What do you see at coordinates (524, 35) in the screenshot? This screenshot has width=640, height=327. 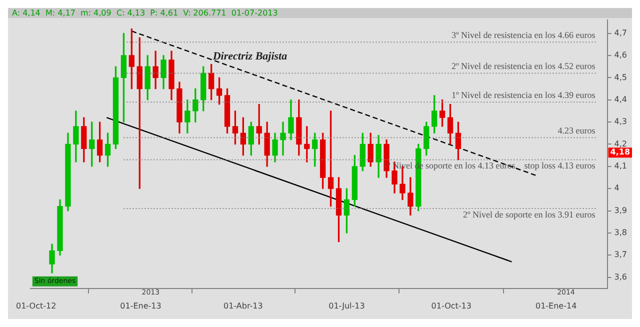 I see `ref-line-label: 3º Nivel de resistencia en los 4.66 euros` at bounding box center [524, 35].